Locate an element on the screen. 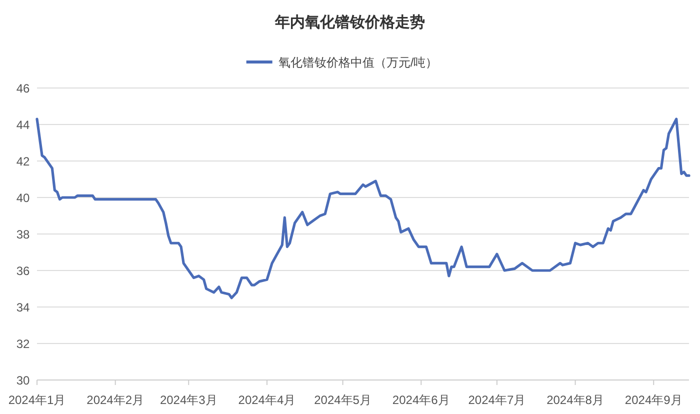 The width and height of the screenshot is (700, 414). y-tick-label: 32 is located at coordinates (23, 344).